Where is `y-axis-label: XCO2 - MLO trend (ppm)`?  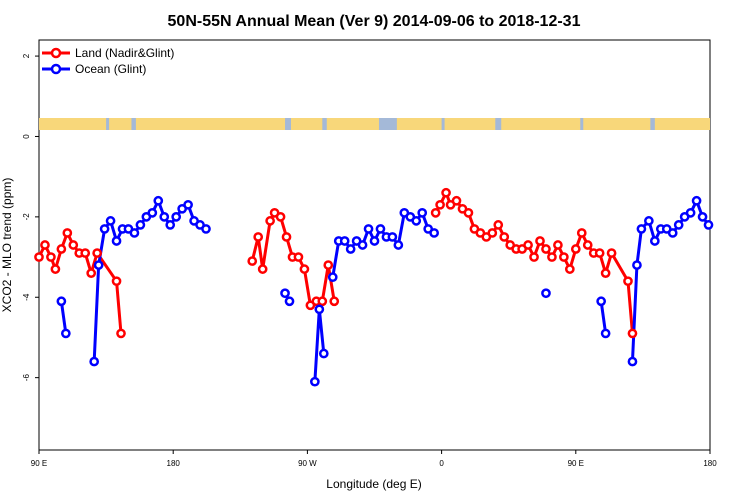
y-axis-label: XCO2 - MLO trend (ppm) is located at coordinates (7, 245).